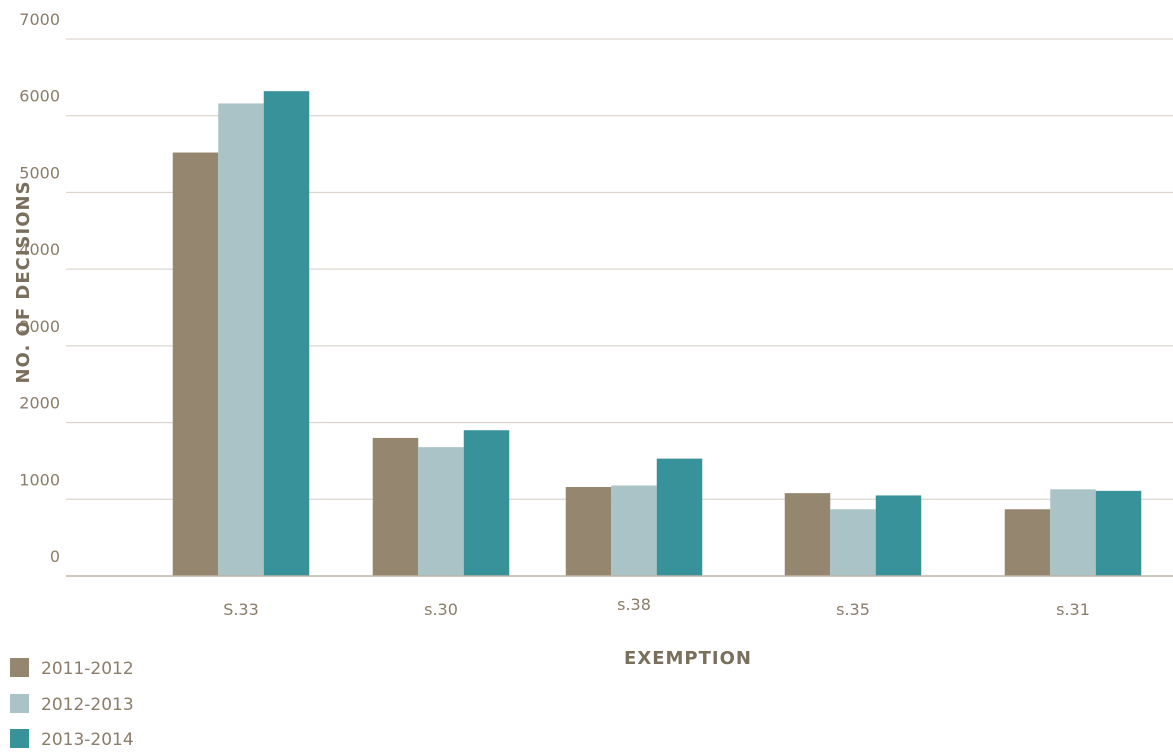 The height and width of the screenshot is (753, 1173). I want to click on bar-s30-2013-2014, so click(486, 503).